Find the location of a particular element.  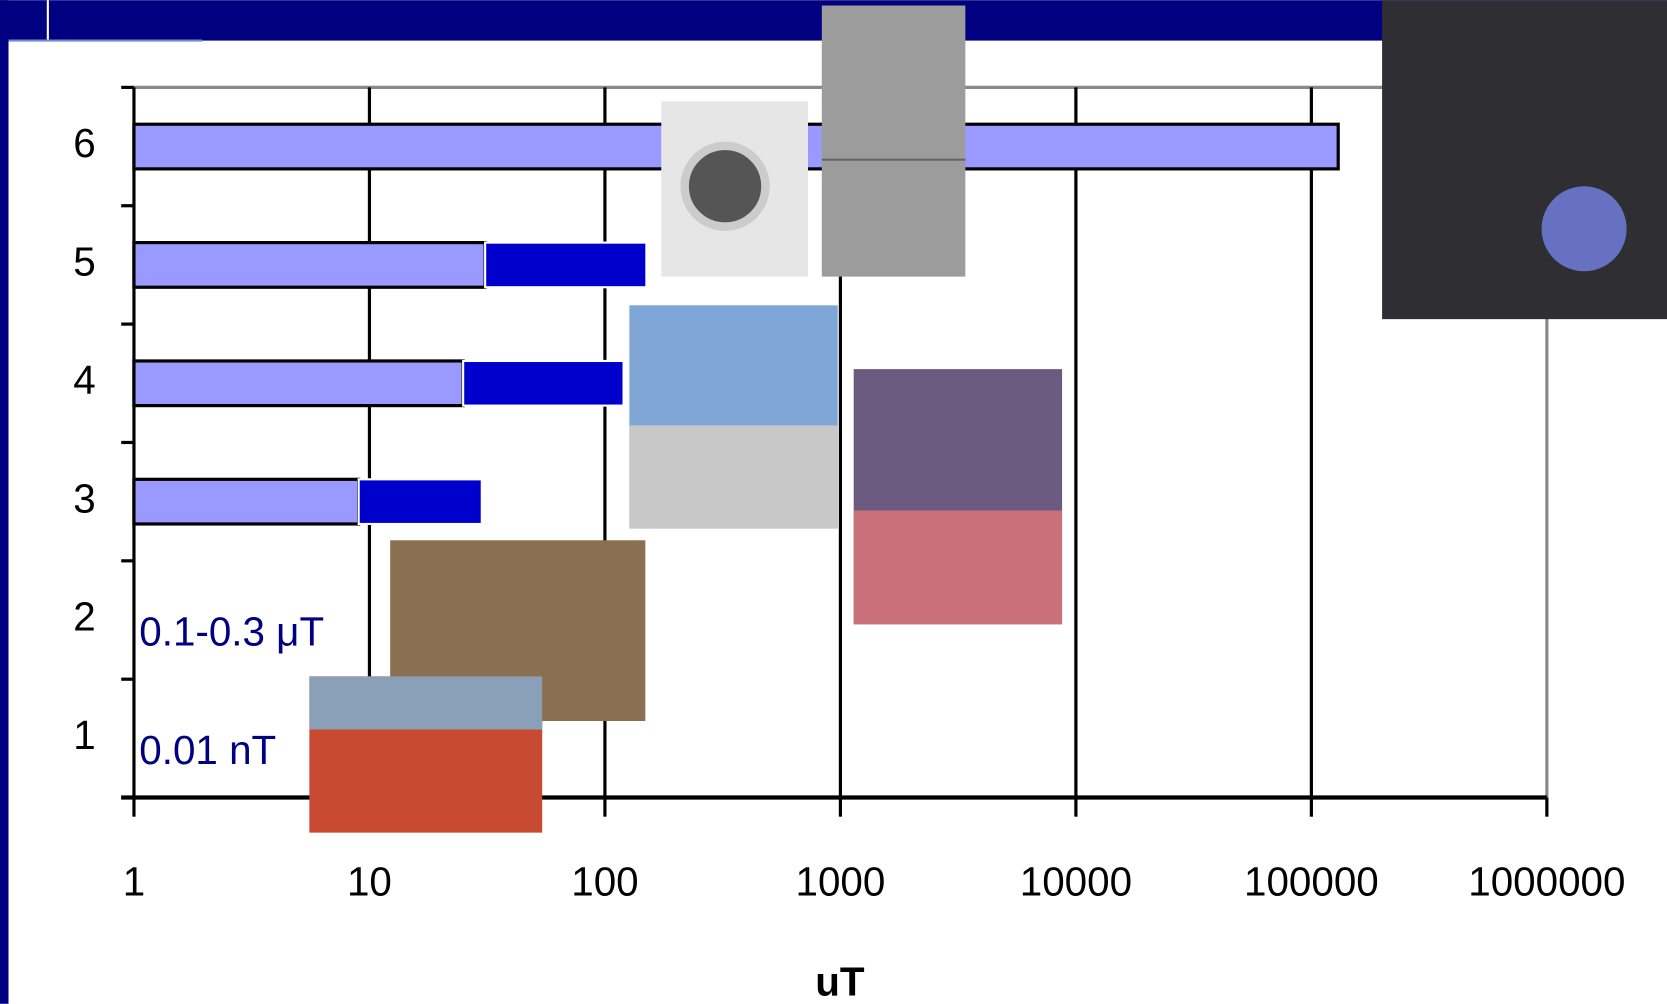

x-tick-label: 1000000 is located at coordinates (1546, 881).